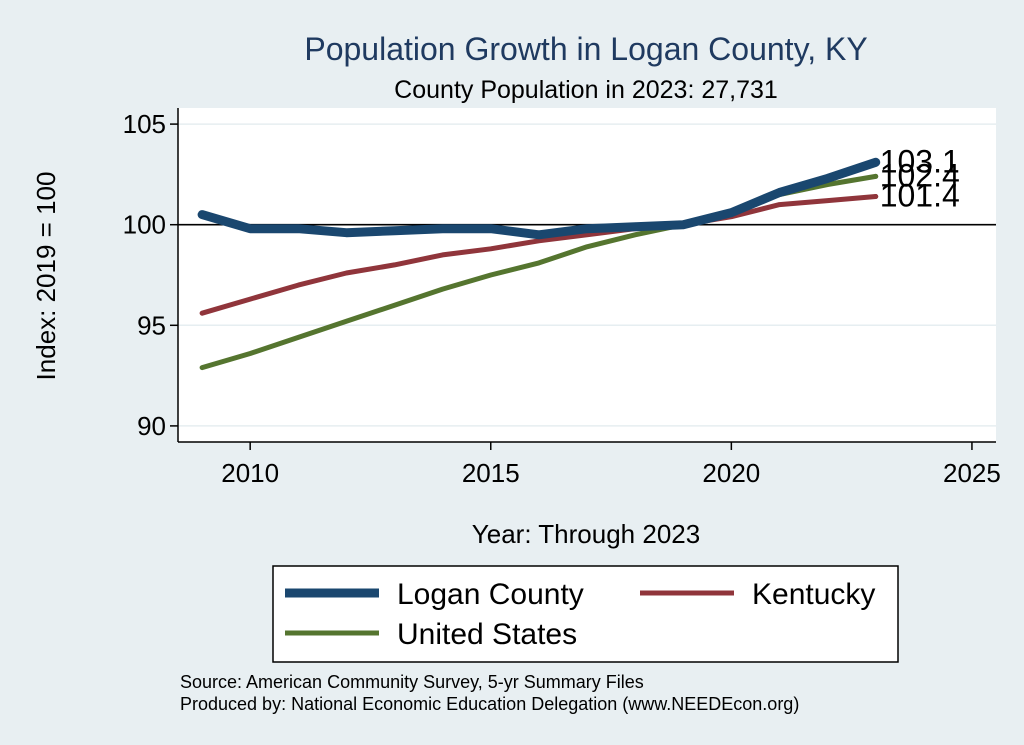 The width and height of the screenshot is (1024, 745). I want to click on y-axis-title: Index: 2019 = 100, so click(46, 276).